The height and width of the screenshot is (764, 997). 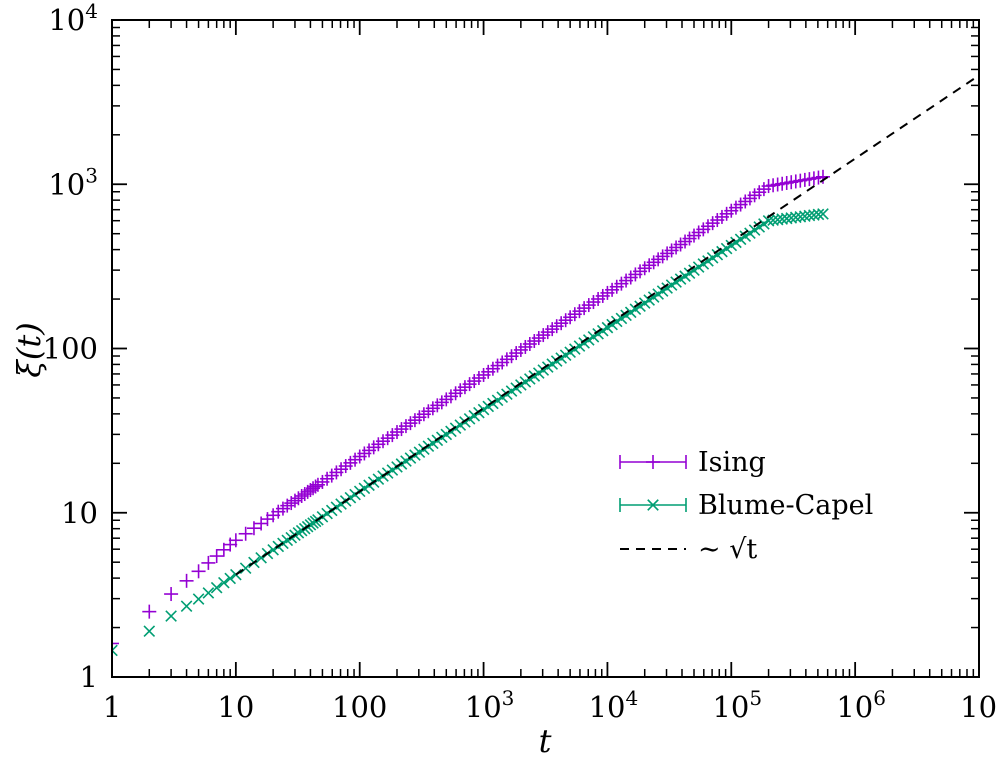 I want to click on x-tick-label: 100, so click(x=359, y=707).